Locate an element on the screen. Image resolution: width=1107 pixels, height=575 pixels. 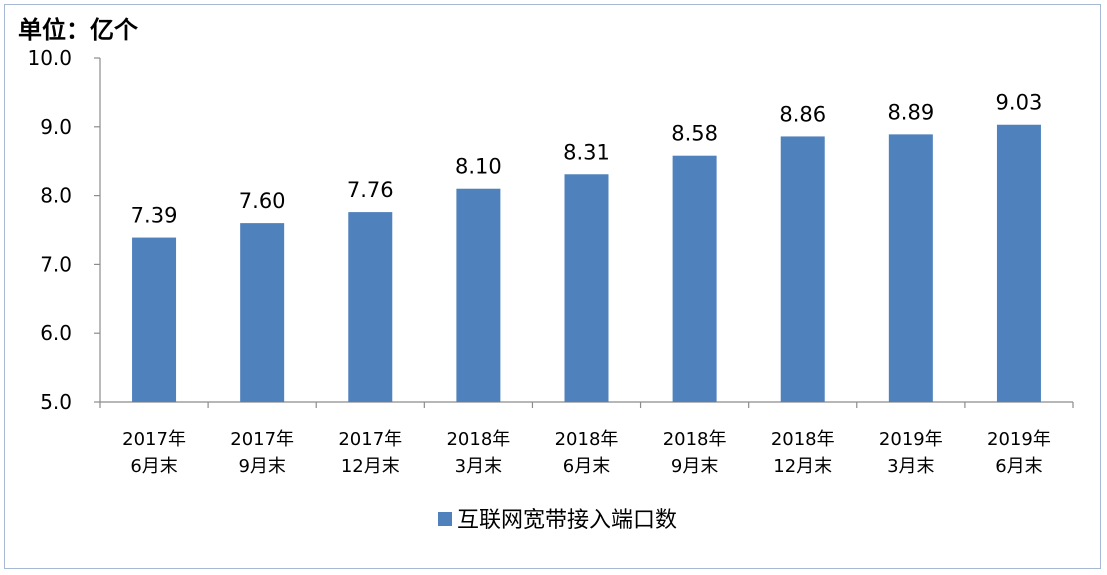
legend-label: 互联网宽带接入端口数 is located at coordinates (567, 520).